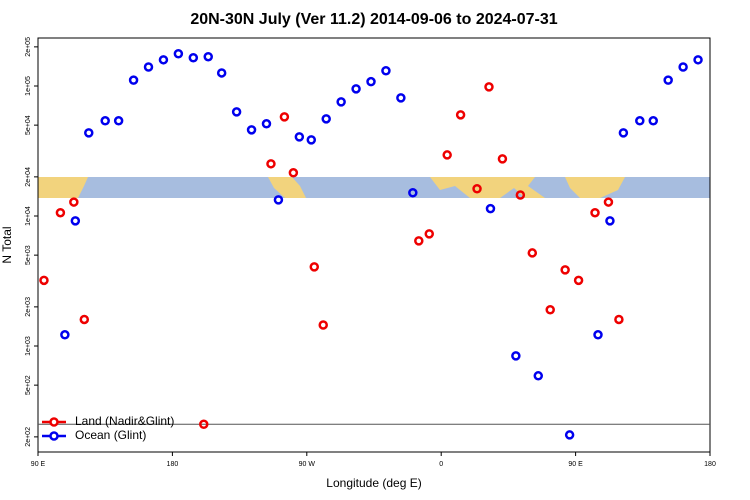 The height and width of the screenshot is (500, 750). What do you see at coordinates (110, 435) in the screenshot?
I see `legend-label: Ocean (Glint)` at bounding box center [110, 435].